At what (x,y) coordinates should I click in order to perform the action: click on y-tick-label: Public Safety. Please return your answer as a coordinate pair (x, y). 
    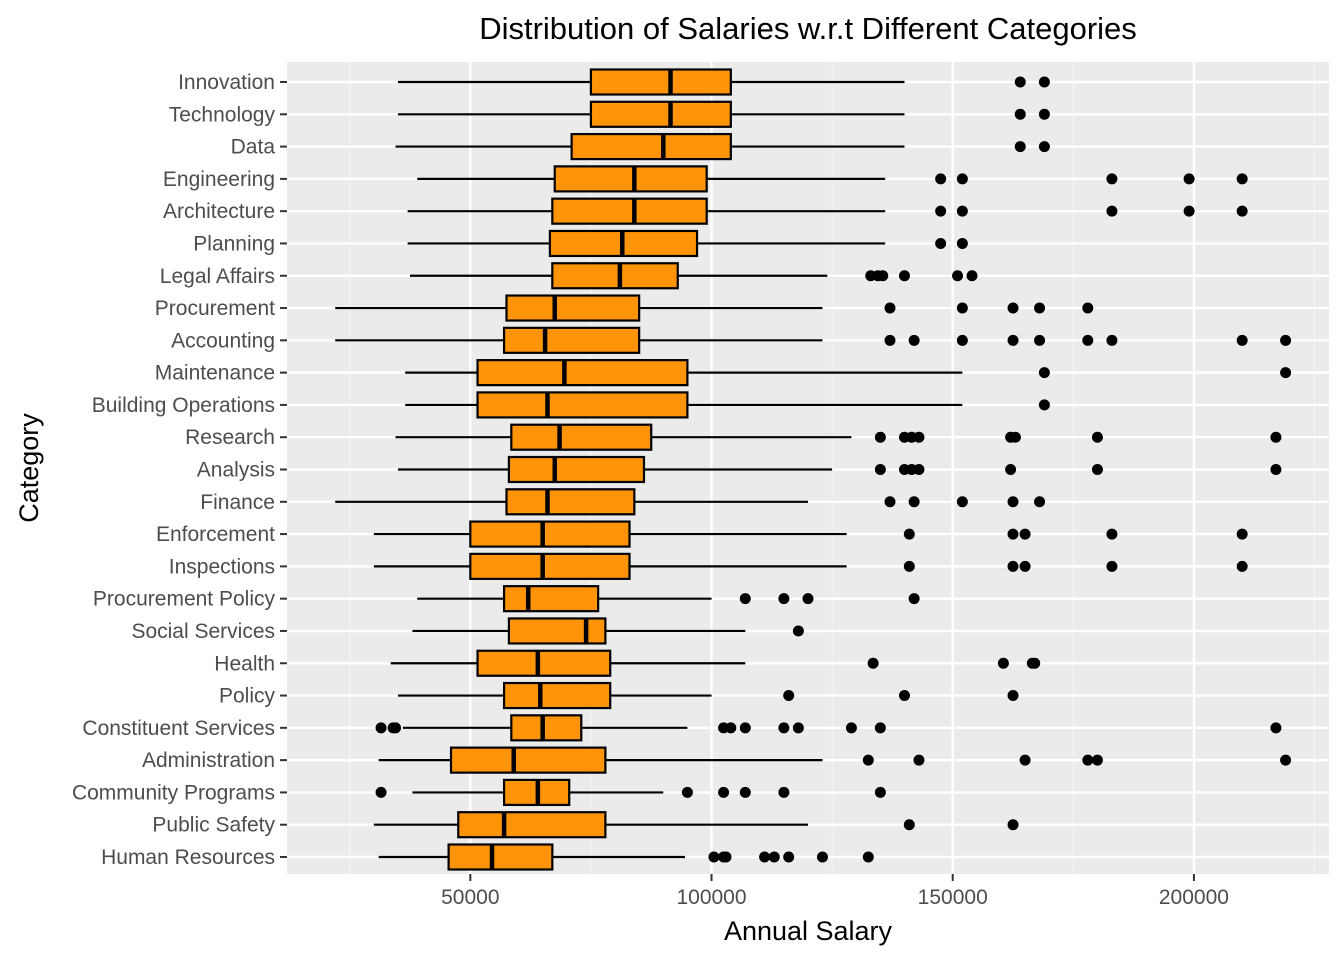
    Looking at the image, I should click on (213, 825).